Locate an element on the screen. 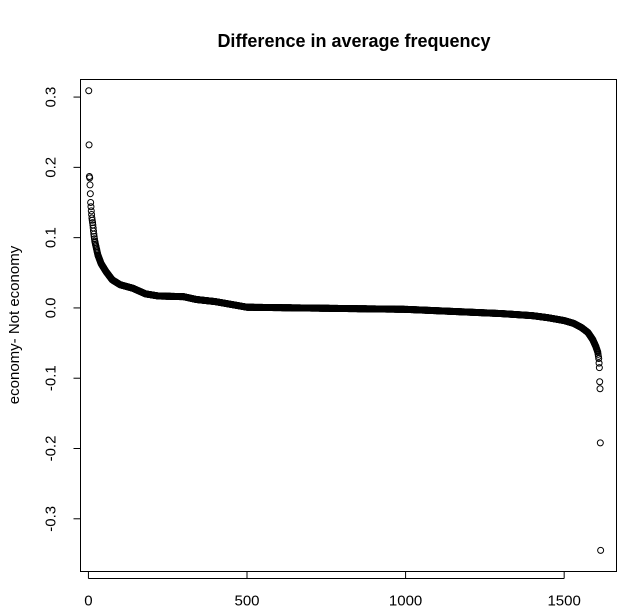 The height and width of the screenshot is (608, 635). y-tick-label: -0.3 is located at coordinates (51, 519).